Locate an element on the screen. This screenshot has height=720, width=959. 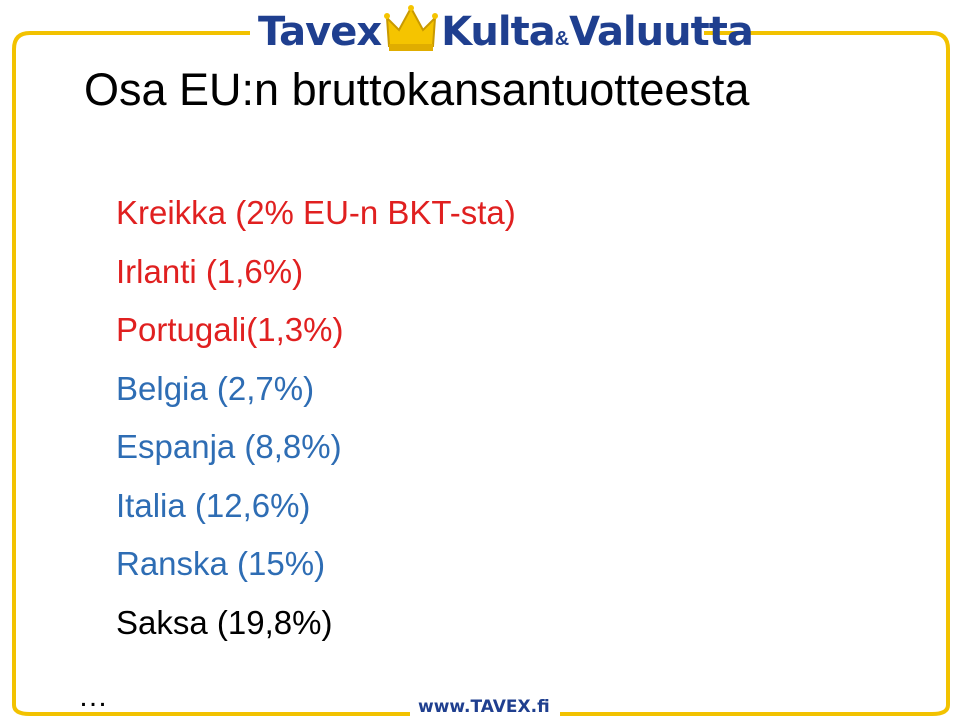
footer-url: www.TAVEX.fi is located at coordinates (484, 707).